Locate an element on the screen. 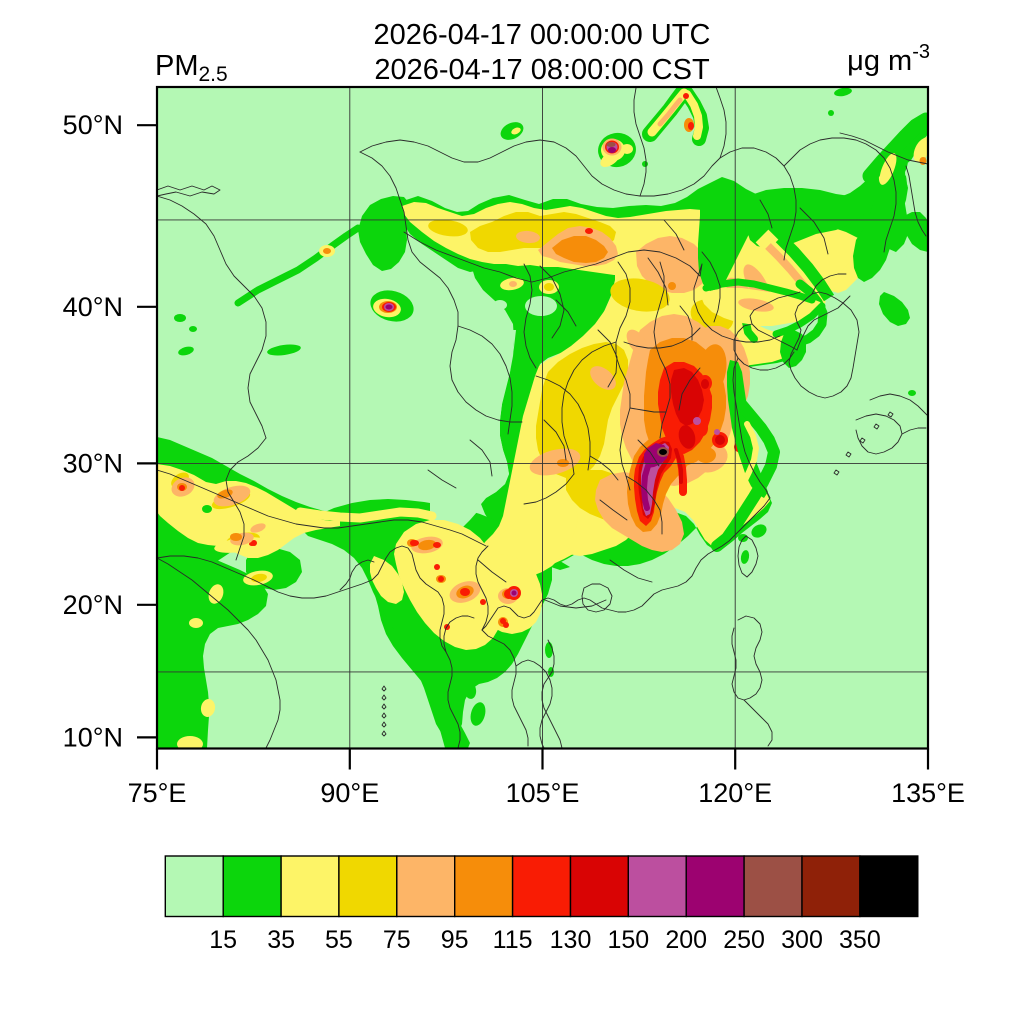 This screenshot has width=1024, height=1024. svg-text: 2026-04-17 08:00:00 CST is located at coordinates (542, 70).